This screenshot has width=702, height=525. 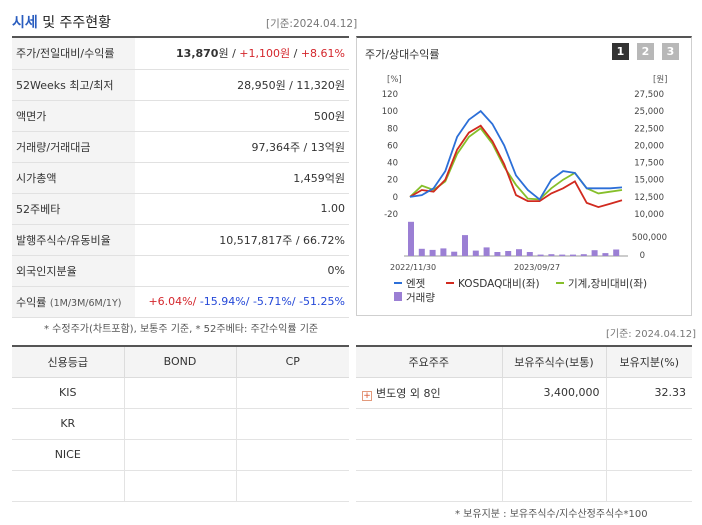 What do you see at coordinates (390, 112) in the screenshot?
I see `left-axis-tick: 100` at bounding box center [390, 112].